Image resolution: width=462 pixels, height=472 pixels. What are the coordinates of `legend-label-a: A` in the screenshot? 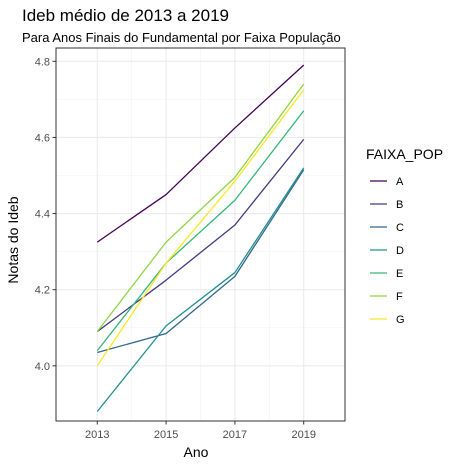 It's located at (400, 182).